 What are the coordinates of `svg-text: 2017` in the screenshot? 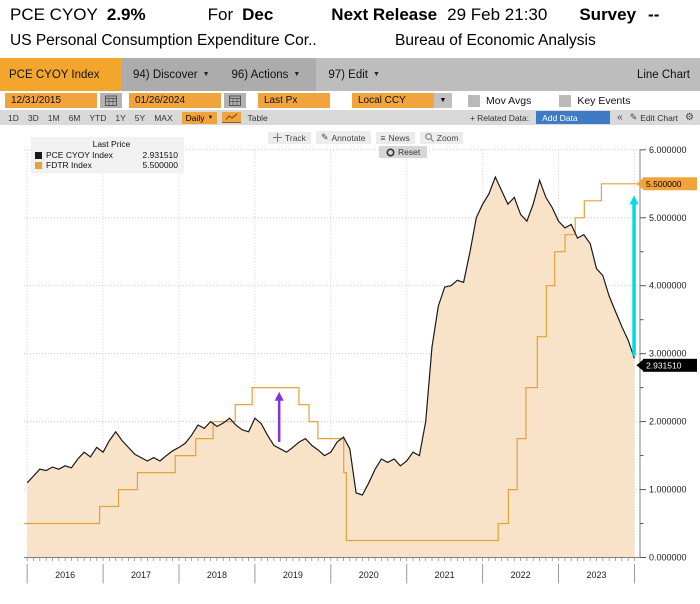 It's located at (141, 575).